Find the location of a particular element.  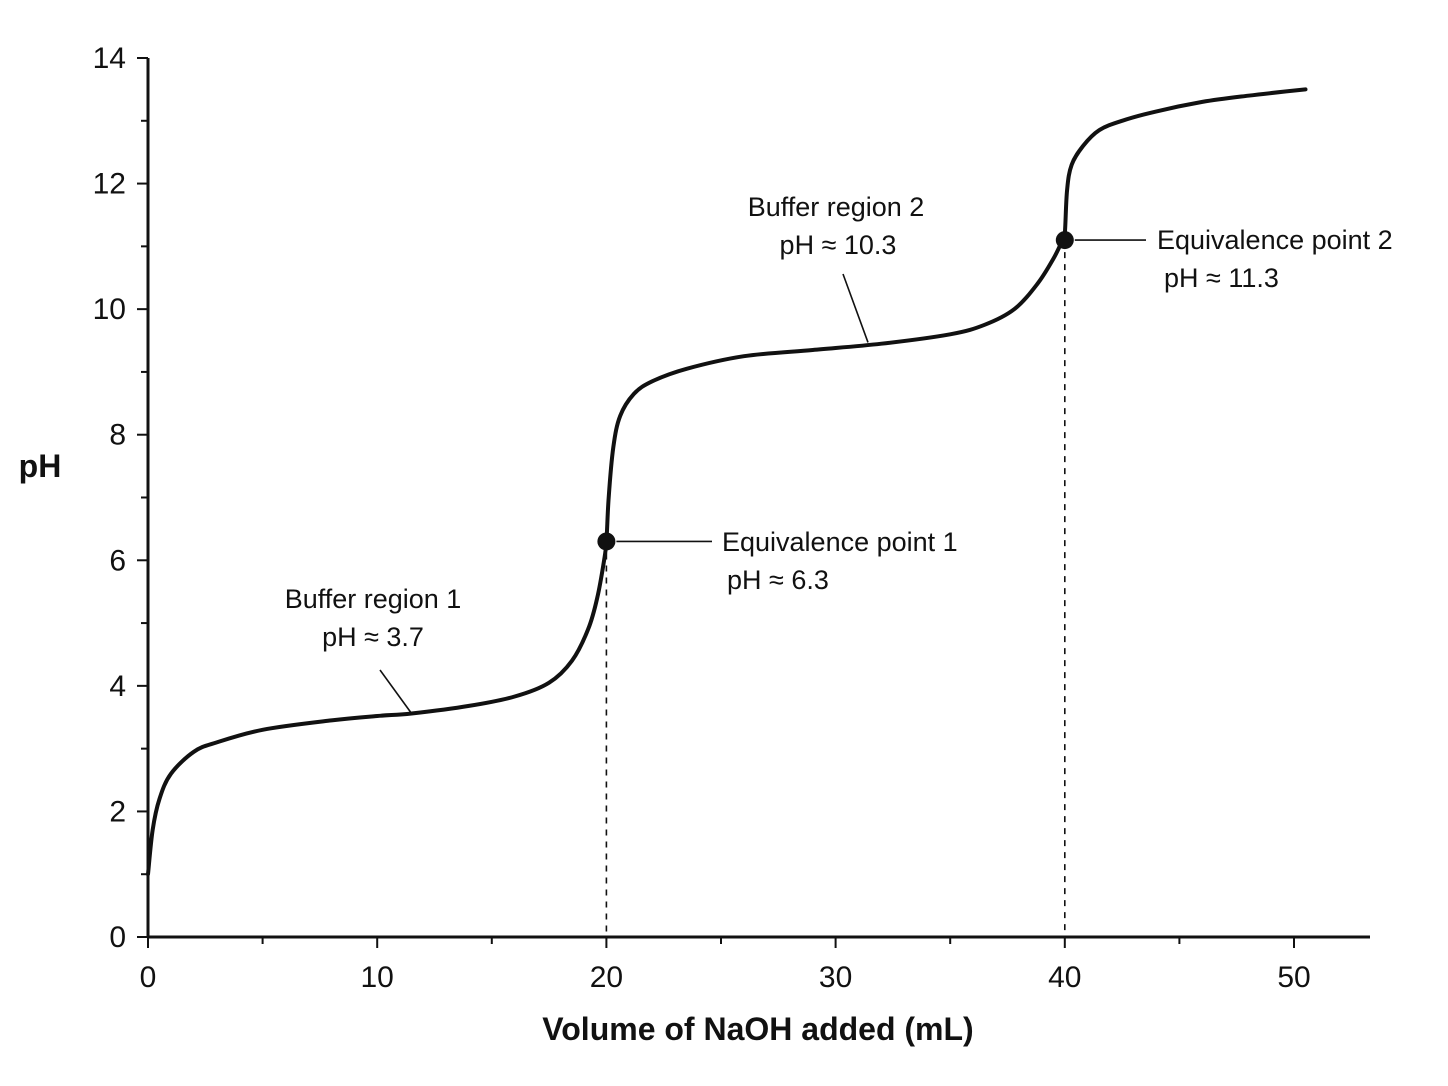

annotation-buffer-2-line1: Buffer region 2 is located at coordinates (836, 207).